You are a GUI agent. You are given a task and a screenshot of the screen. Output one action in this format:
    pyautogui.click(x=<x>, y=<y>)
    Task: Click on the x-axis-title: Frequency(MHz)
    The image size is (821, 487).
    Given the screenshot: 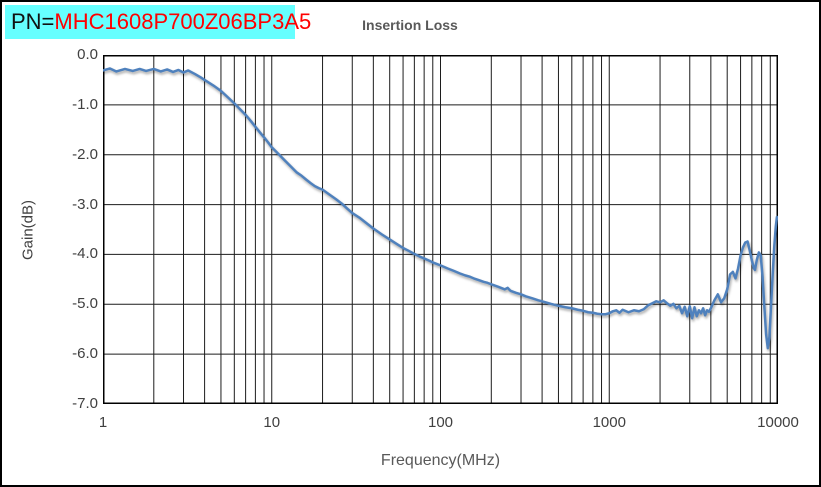 What is the action you would take?
    pyautogui.click(x=440, y=460)
    